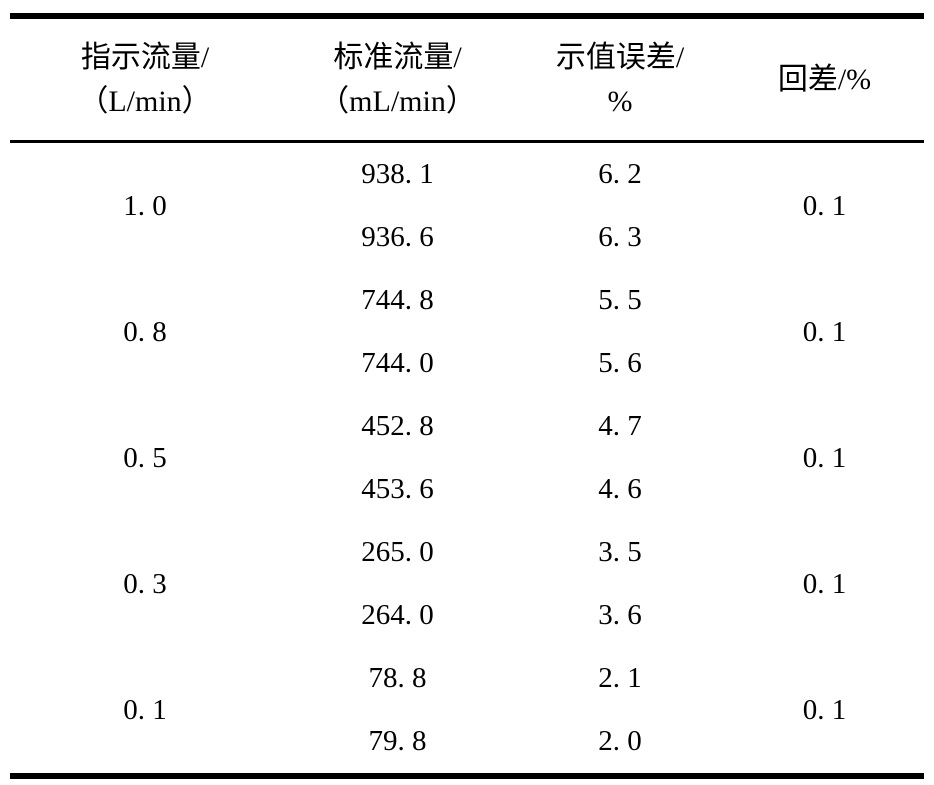 The height and width of the screenshot is (785, 934). Describe the element at coordinates (467, 743) in the screenshot. I see `table-row: 79. 8 2. 0` at that location.